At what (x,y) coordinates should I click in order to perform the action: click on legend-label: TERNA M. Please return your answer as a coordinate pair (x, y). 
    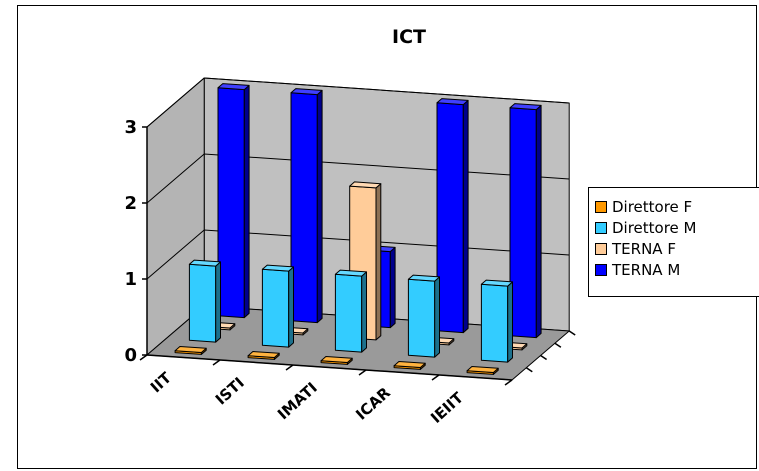
    Looking at the image, I should click on (646, 270).